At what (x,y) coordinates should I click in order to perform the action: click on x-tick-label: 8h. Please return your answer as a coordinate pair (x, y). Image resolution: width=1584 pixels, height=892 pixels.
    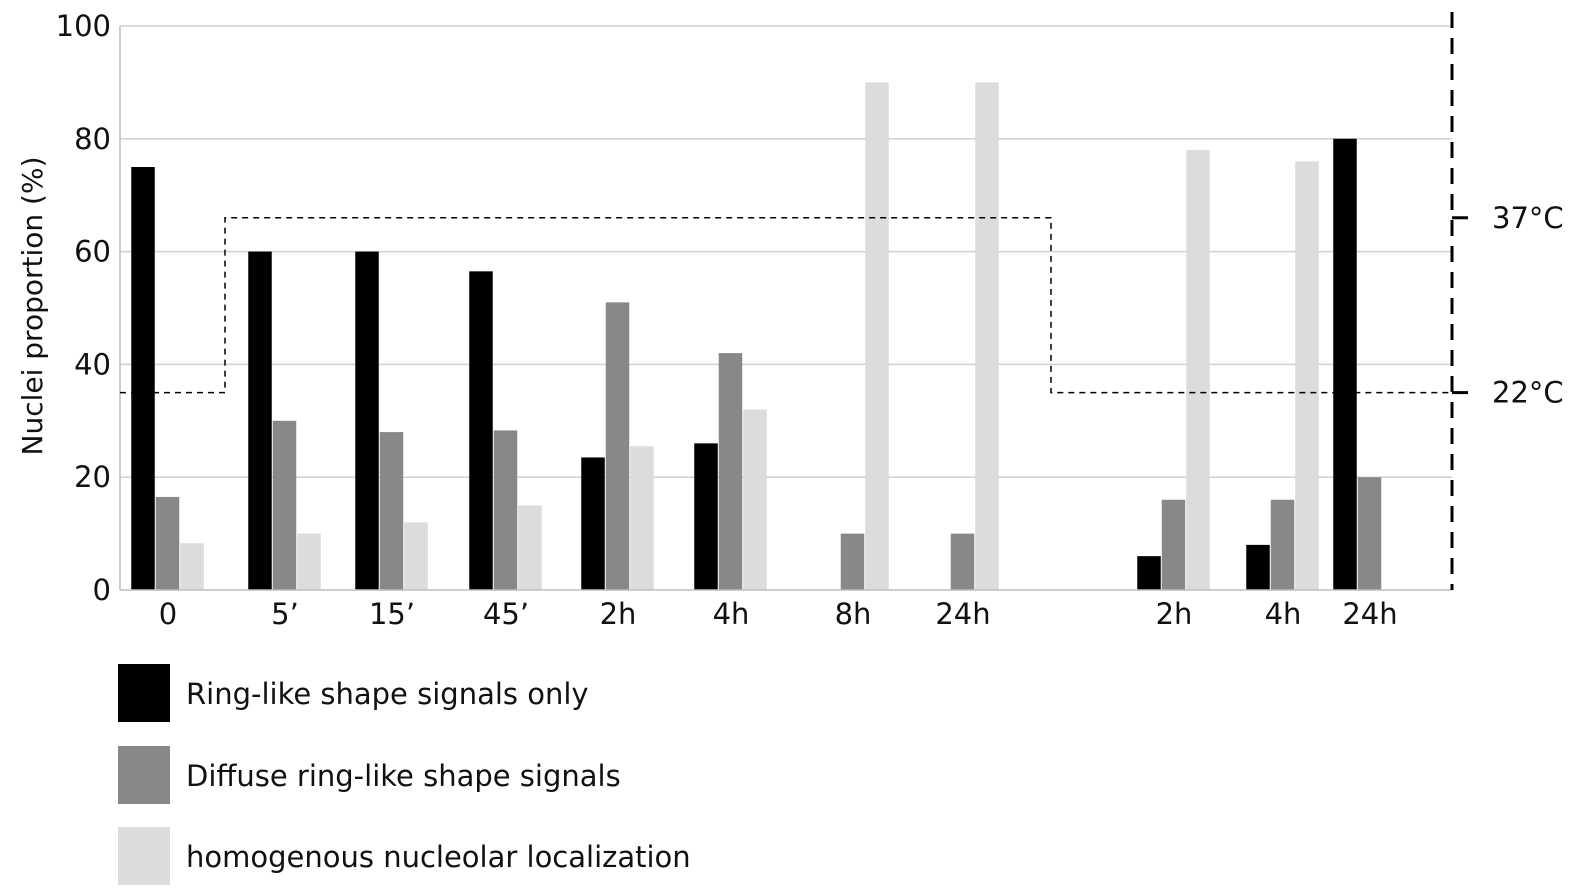
    Looking at the image, I should click on (853, 614).